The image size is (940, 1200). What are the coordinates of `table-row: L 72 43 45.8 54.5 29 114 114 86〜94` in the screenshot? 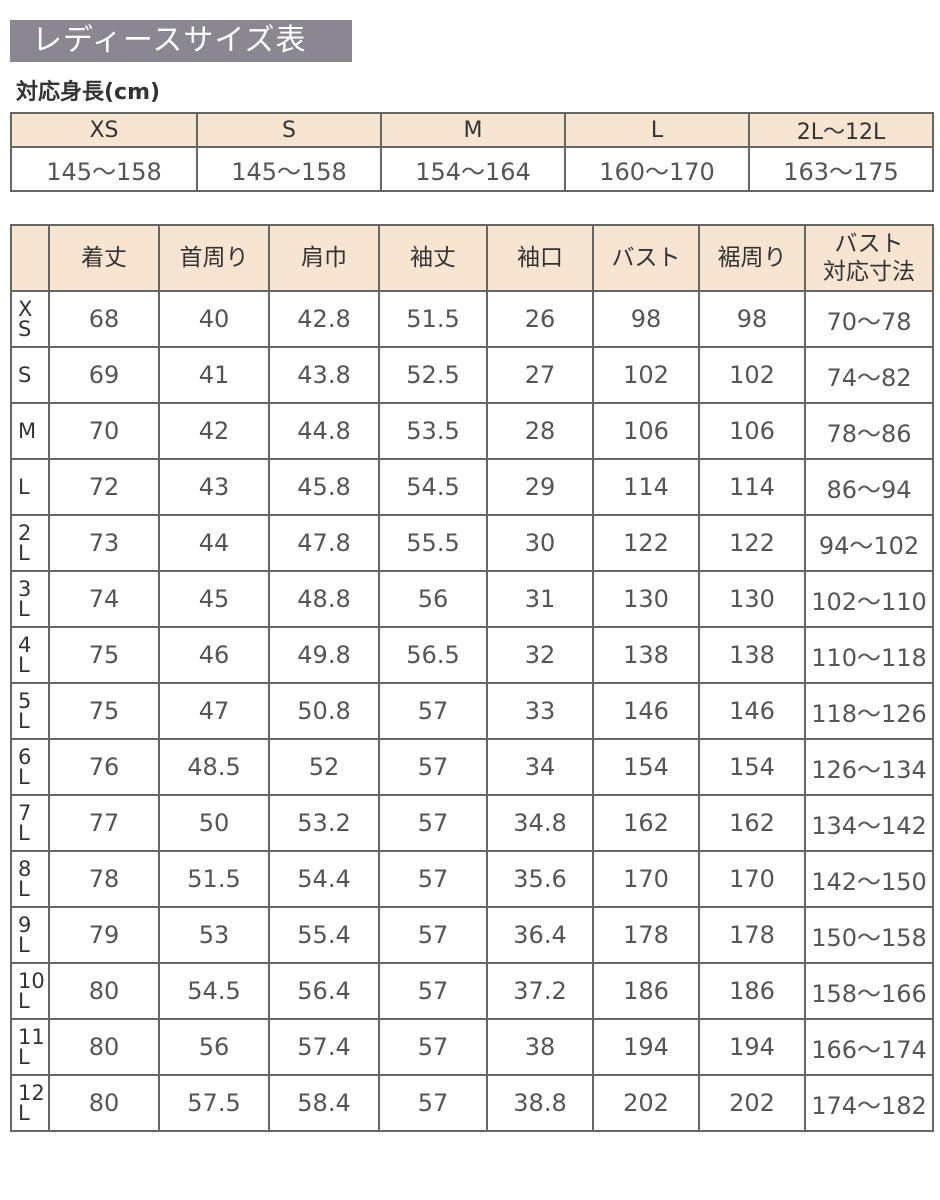 It's located at (472, 487).